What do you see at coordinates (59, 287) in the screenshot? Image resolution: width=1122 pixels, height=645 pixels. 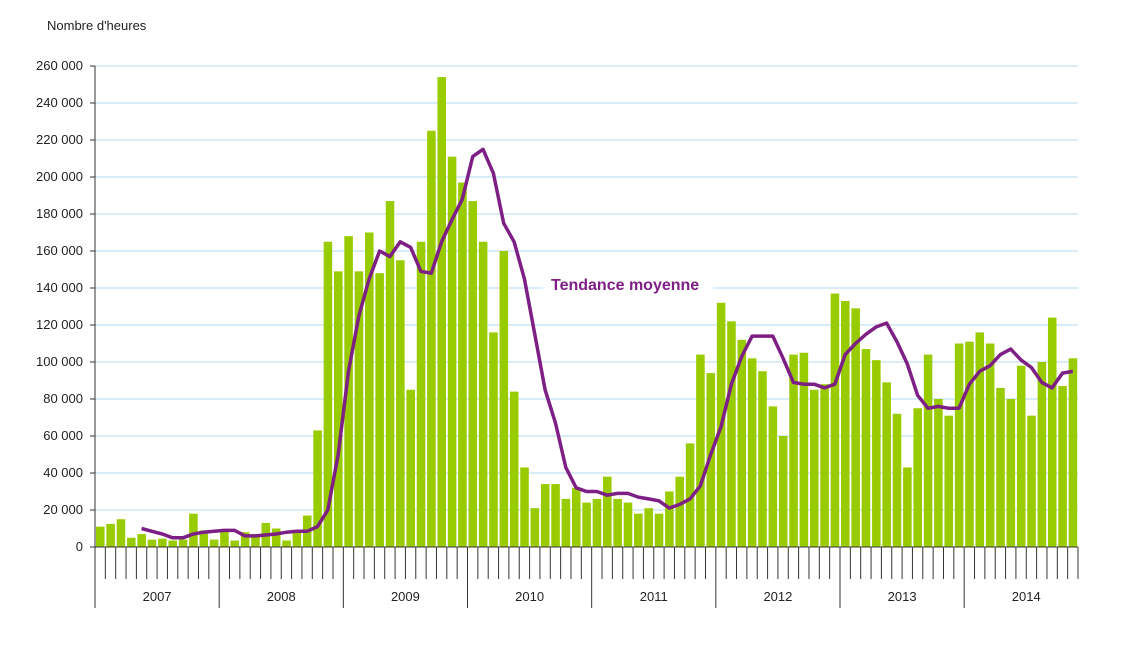 I see `y-tick-label: 140 000` at bounding box center [59, 287].